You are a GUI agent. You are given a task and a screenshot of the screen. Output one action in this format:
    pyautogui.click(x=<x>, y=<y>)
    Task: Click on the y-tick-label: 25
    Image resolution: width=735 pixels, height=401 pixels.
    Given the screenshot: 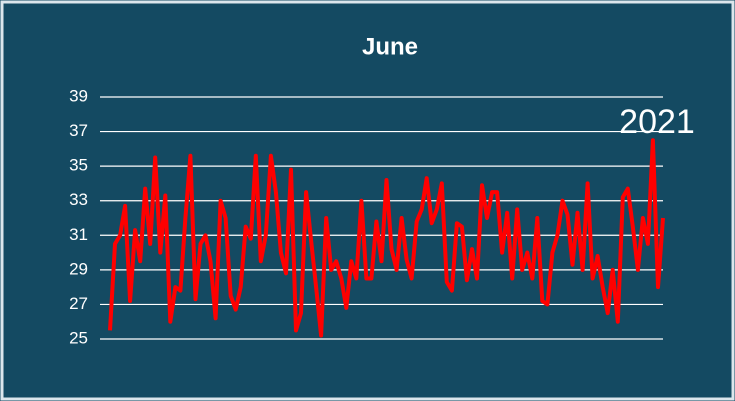 What is the action you would take?
    pyautogui.click(x=78, y=337)
    